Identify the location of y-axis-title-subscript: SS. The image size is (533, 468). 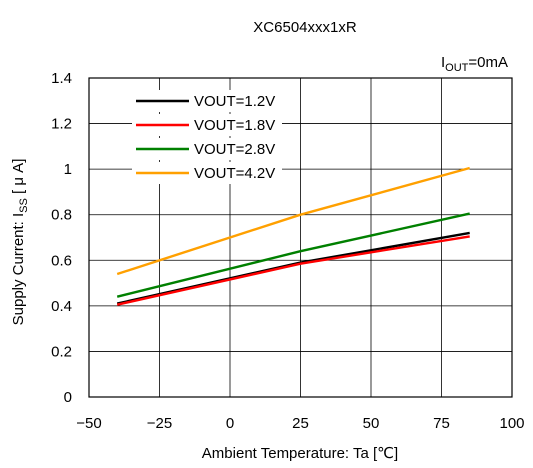
(24, 205).